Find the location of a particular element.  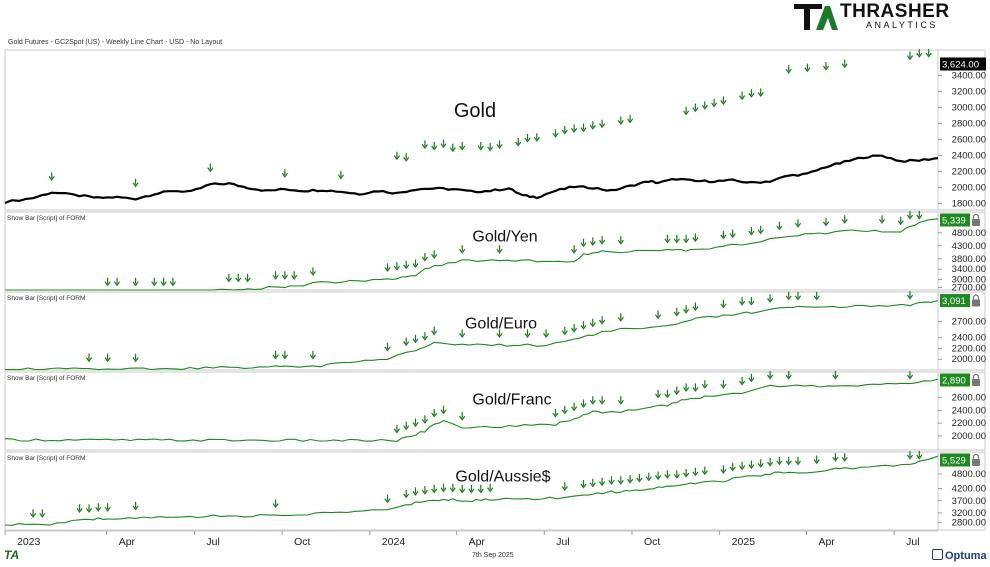

lock-icon-shackle is located at coordinates (976, 456).